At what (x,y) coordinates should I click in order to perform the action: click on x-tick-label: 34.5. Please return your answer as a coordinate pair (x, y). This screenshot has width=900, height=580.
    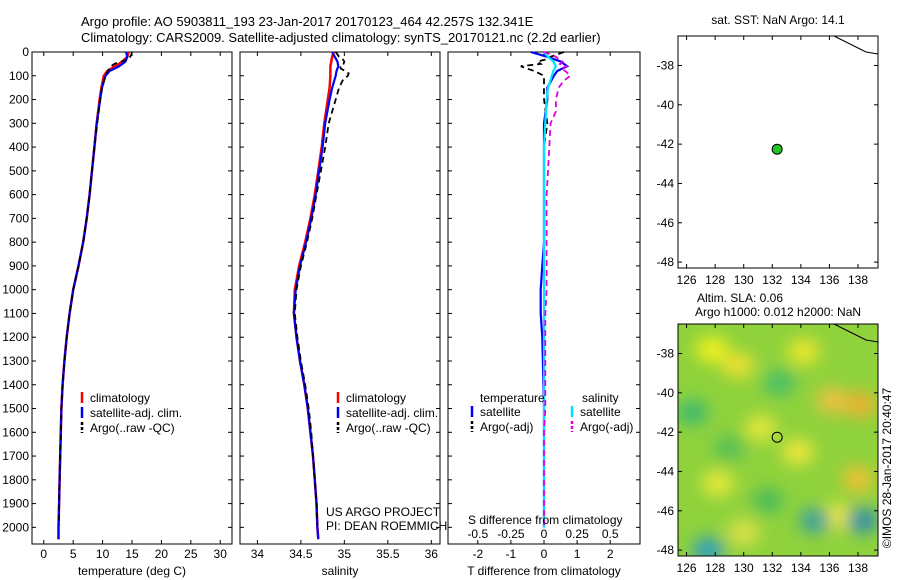
    Looking at the image, I should click on (301, 554).